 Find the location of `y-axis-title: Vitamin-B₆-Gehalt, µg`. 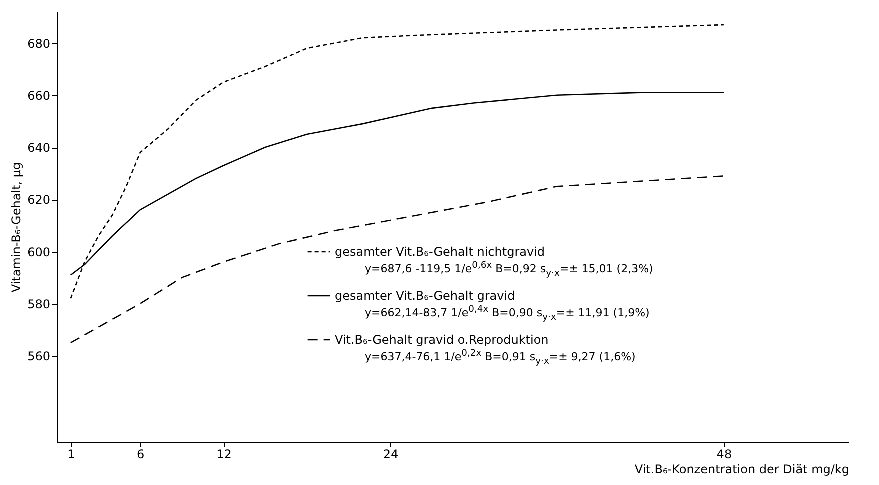

y-axis-title: Vitamin-B₆-Gehalt, µg is located at coordinates (17, 227).